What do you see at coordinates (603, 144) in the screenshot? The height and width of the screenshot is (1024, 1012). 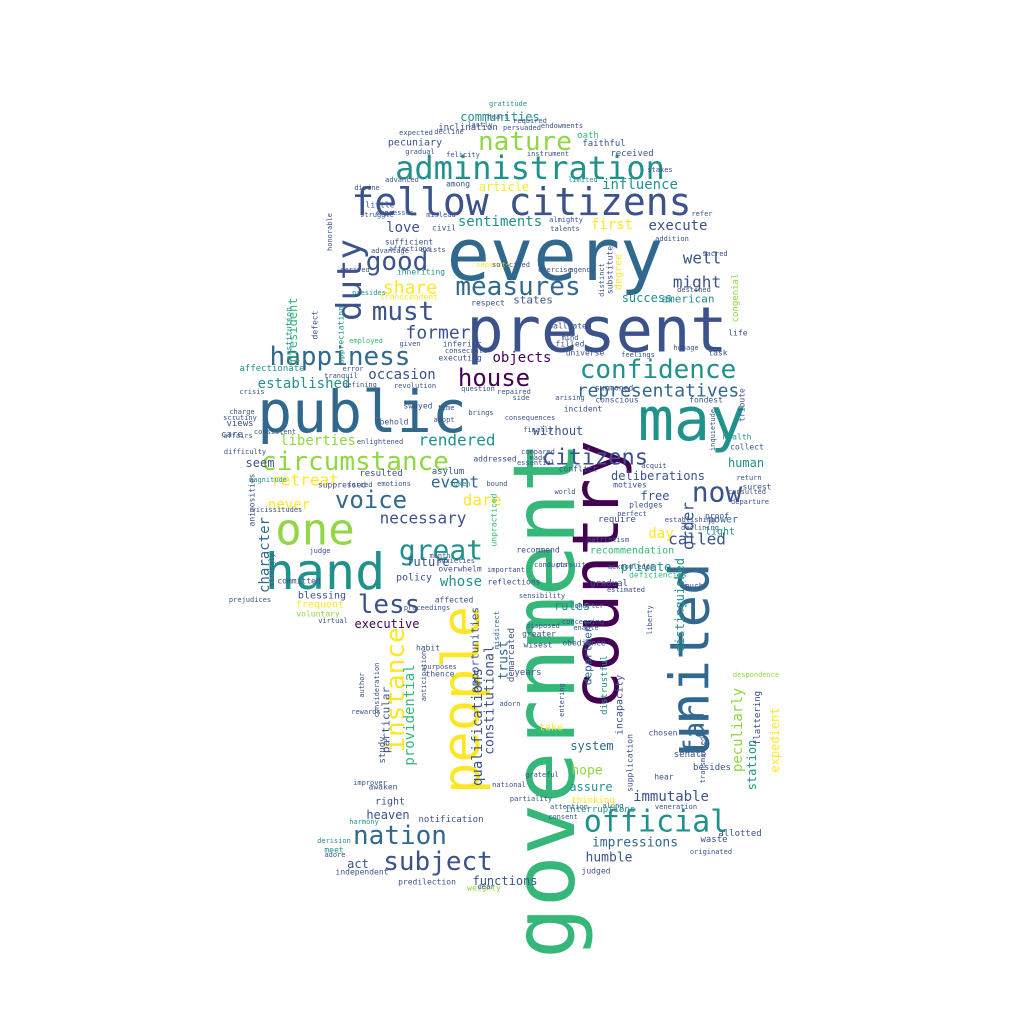 I see `word-faithful: faithful` at bounding box center [603, 144].